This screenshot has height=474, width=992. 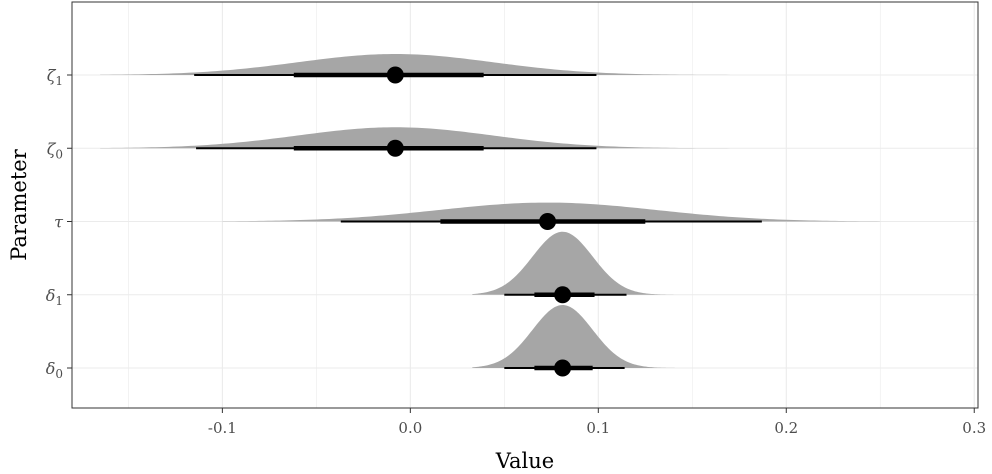 I want to click on x-tick-label: 0.2, so click(x=786, y=428).